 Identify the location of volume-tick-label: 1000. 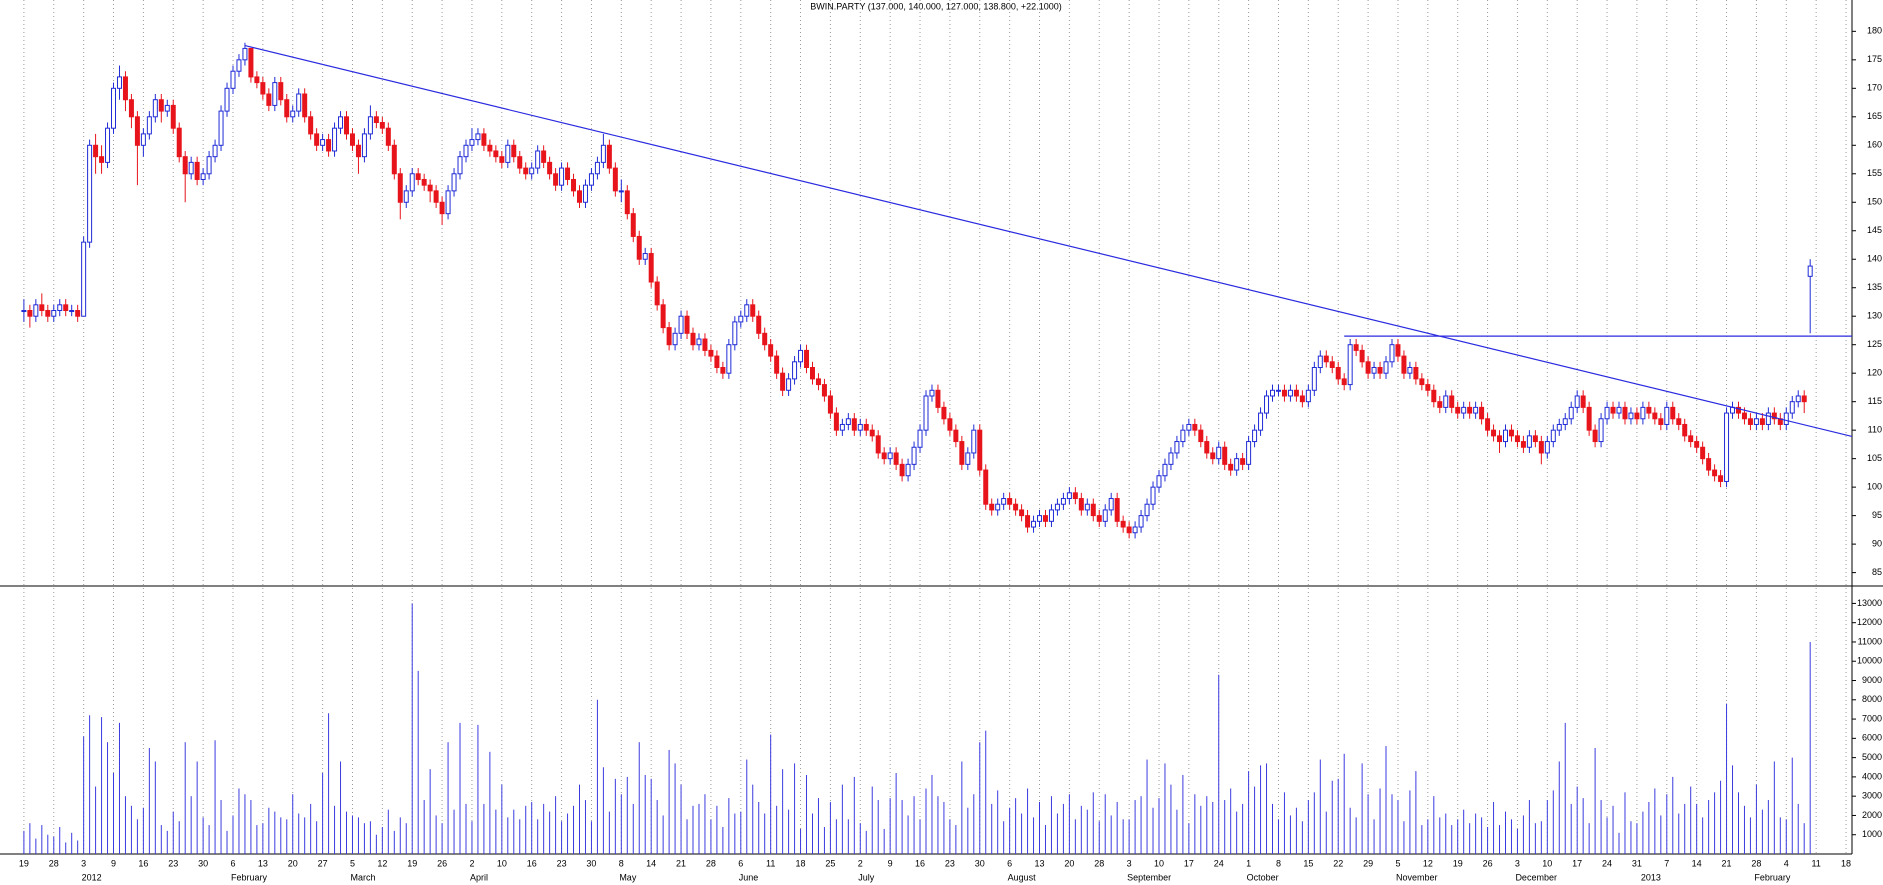
(1872, 834).